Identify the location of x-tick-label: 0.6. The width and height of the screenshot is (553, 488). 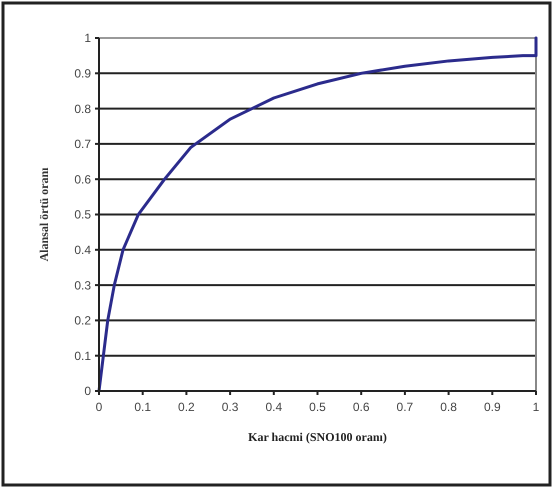
(361, 407).